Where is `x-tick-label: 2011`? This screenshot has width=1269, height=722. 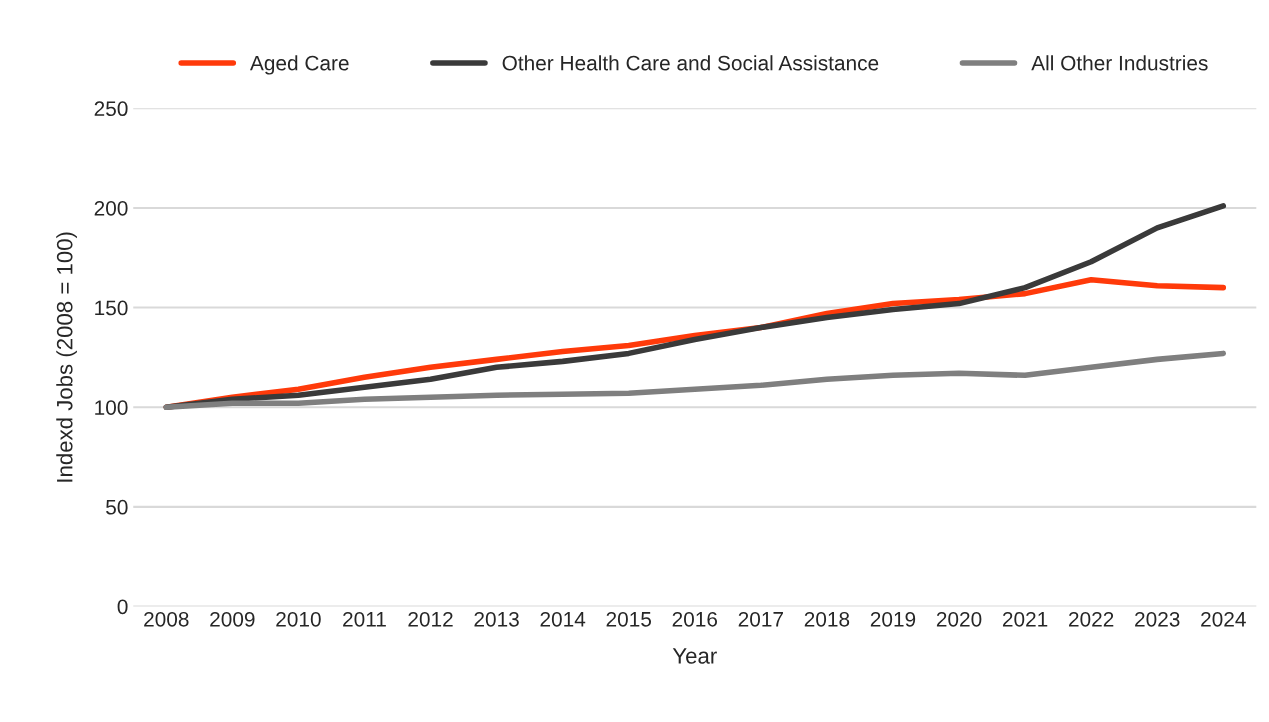
x-tick-label: 2011 is located at coordinates (364, 619).